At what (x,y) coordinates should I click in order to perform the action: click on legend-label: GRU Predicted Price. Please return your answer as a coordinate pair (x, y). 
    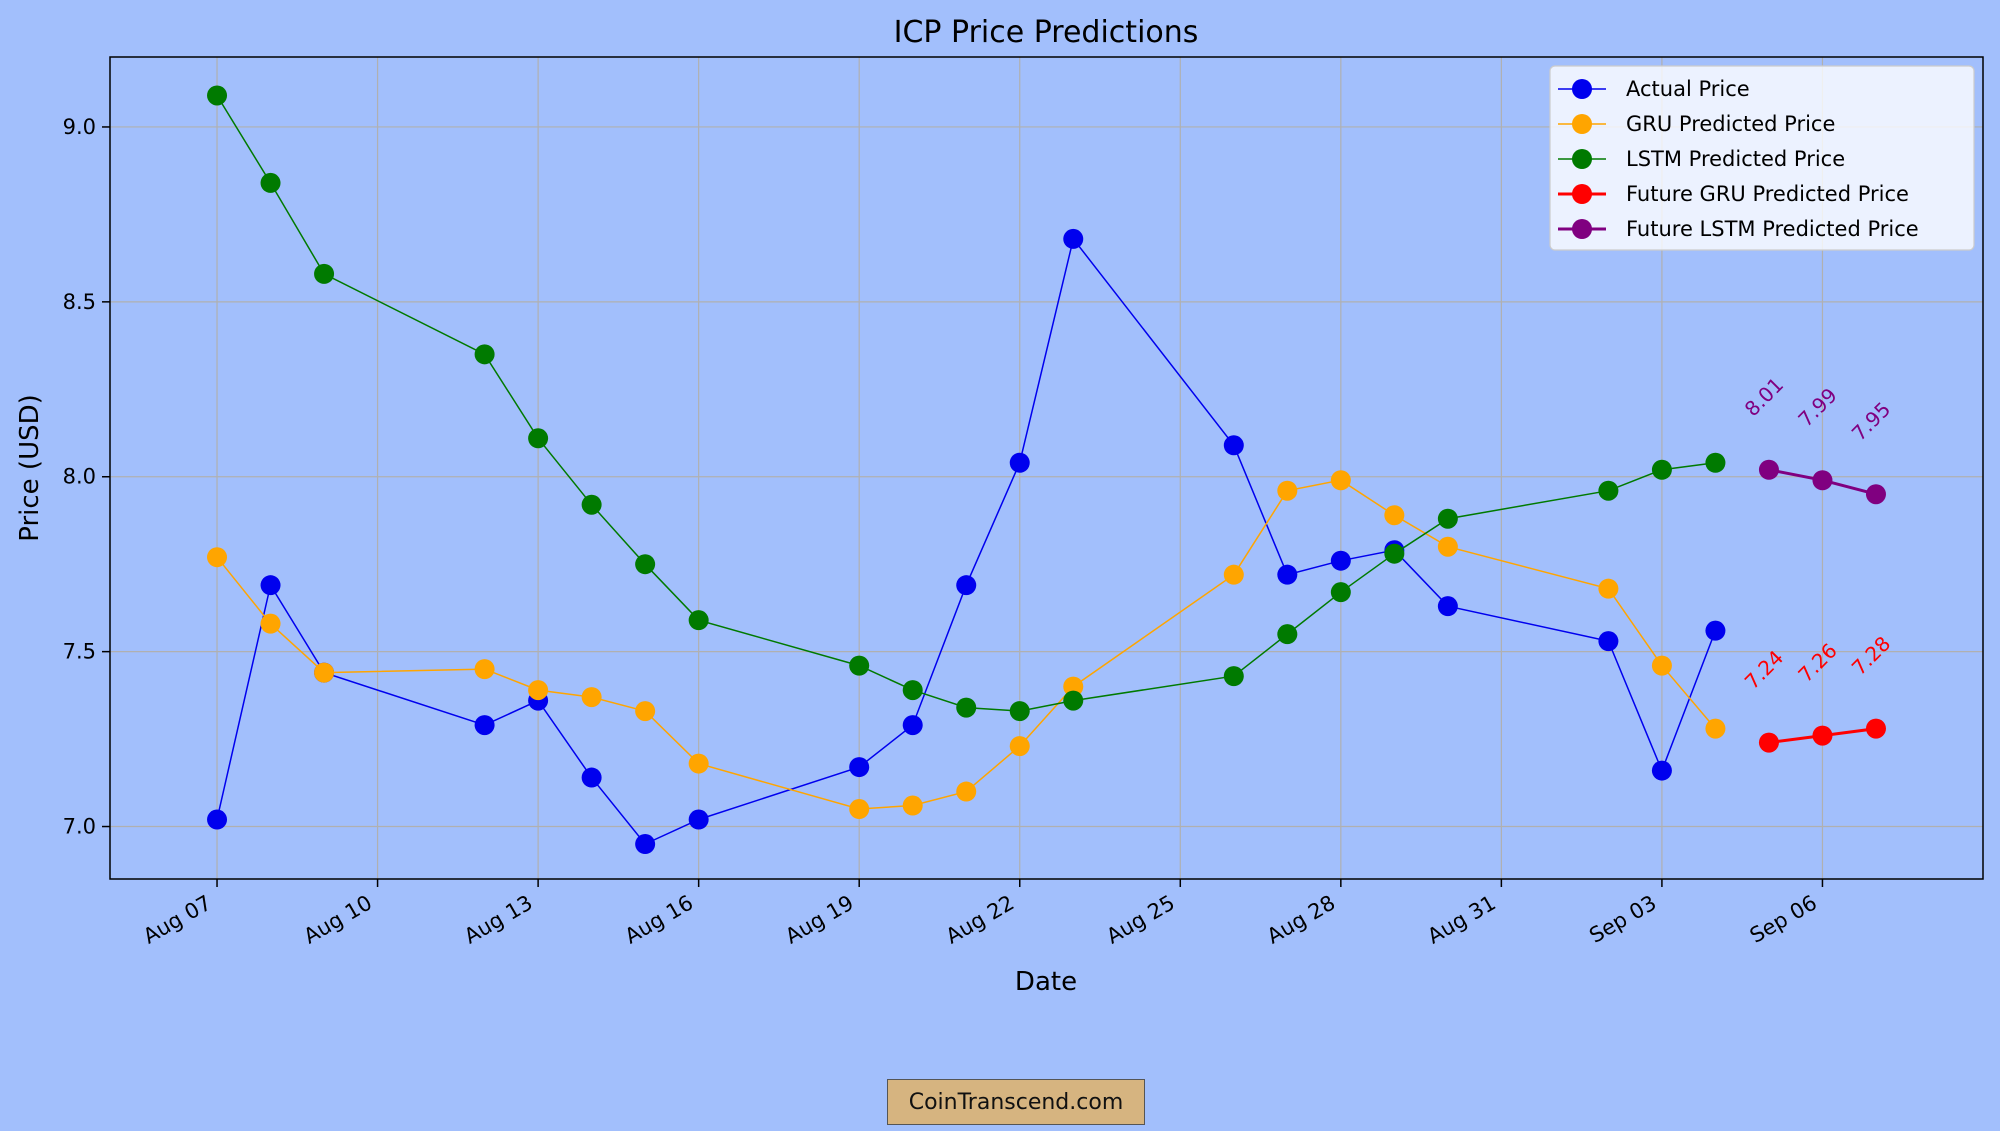
    Looking at the image, I should click on (1730, 124).